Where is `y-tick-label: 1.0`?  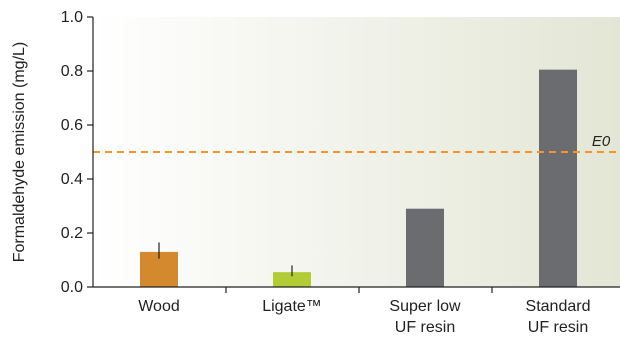
y-tick-label: 1.0 is located at coordinates (72, 17).